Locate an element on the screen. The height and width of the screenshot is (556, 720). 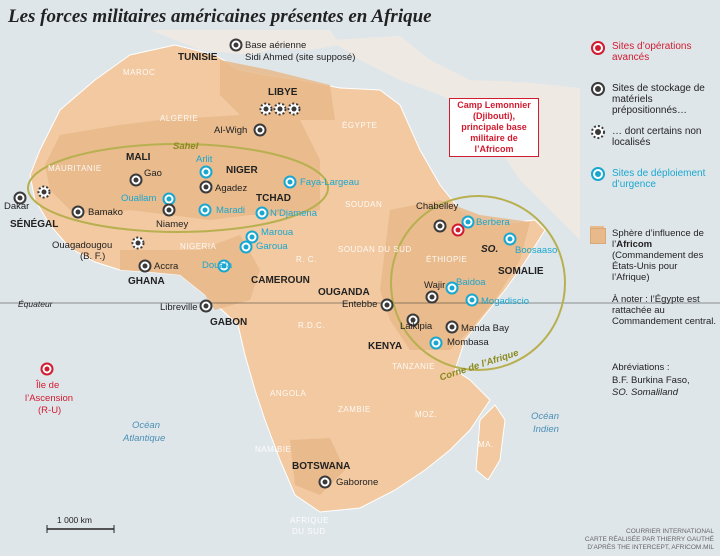
label-ocean-atl-1: Océan is located at coordinates (146, 425).